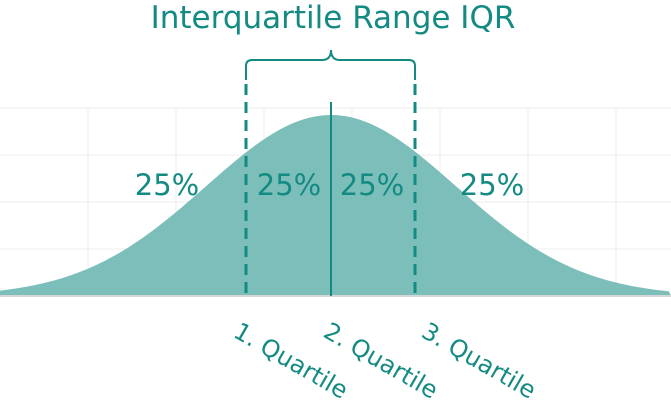 Image resolution: width=671 pixels, height=409 pixels. I want to click on iqr-brace, so click(330, 64).